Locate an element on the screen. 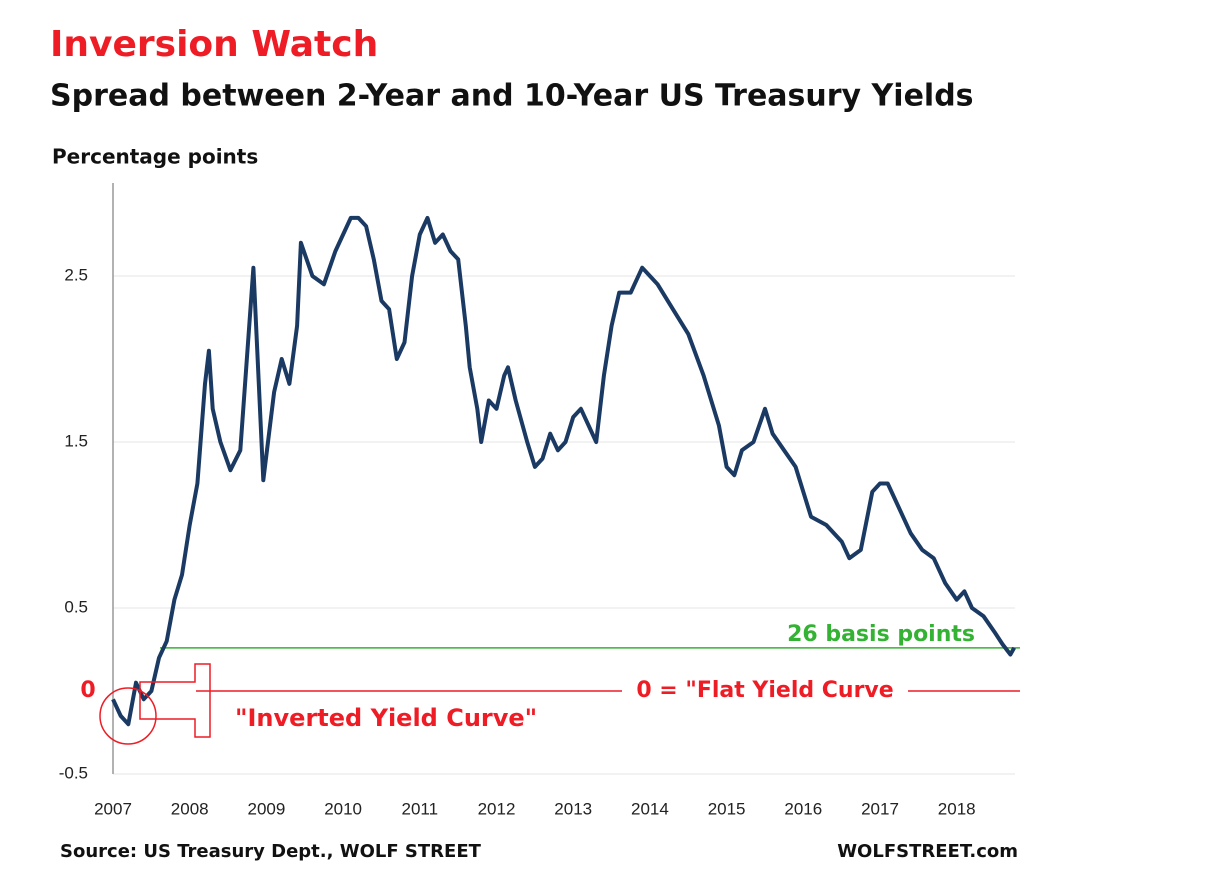 Image resolution: width=1208 pixels, height=892 pixels. reference-label: 26 basis points is located at coordinates (881, 634).